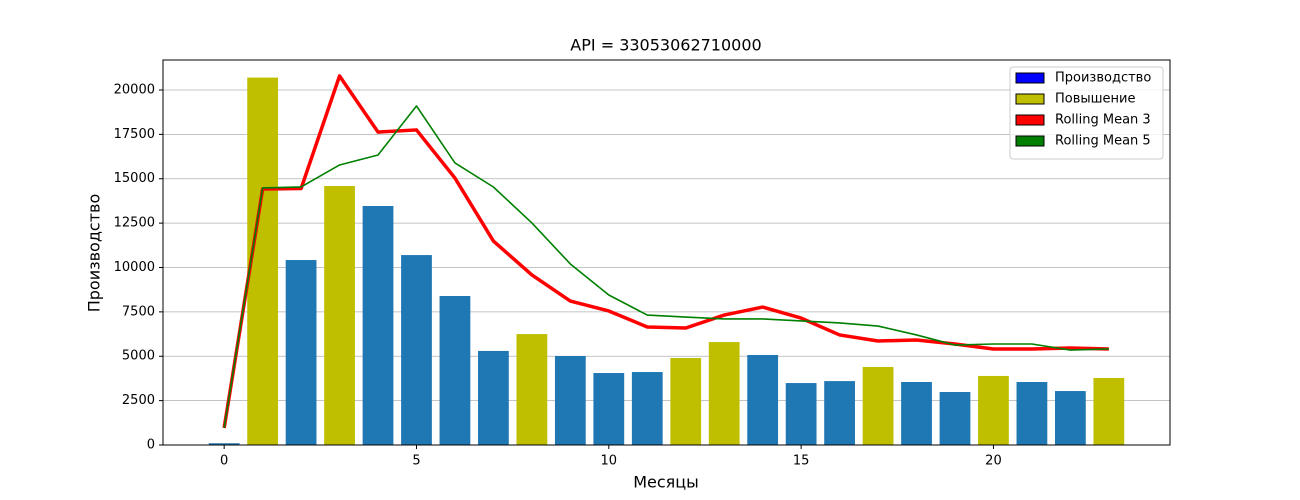 The width and height of the screenshot is (1300, 500). Describe the element at coordinates (666, 482) in the screenshot. I see `x-axis-label: Месяцы` at that location.